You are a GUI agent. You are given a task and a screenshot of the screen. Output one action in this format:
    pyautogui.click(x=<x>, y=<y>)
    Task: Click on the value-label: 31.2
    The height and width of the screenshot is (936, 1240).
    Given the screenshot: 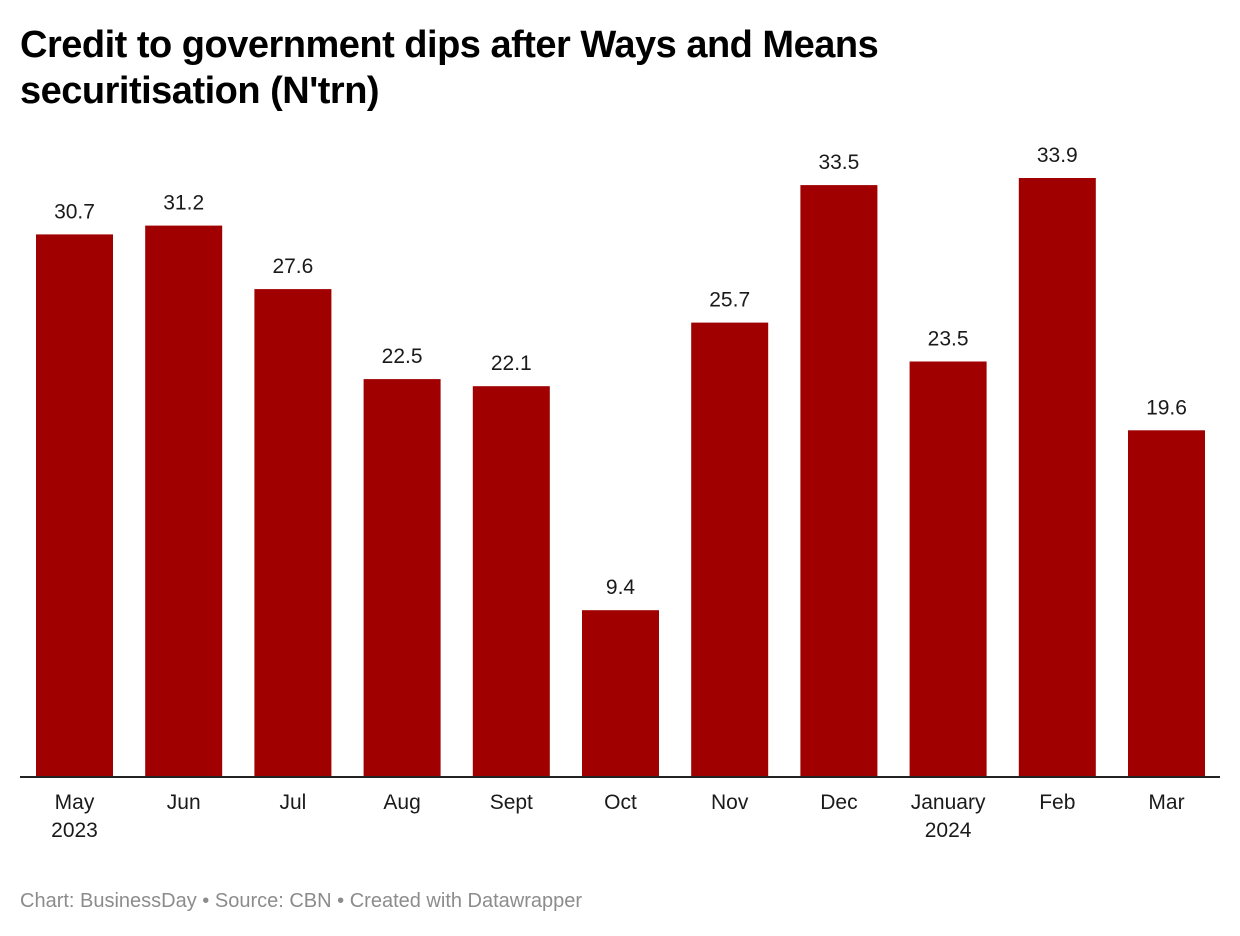 What is the action you would take?
    pyautogui.click(x=183, y=203)
    